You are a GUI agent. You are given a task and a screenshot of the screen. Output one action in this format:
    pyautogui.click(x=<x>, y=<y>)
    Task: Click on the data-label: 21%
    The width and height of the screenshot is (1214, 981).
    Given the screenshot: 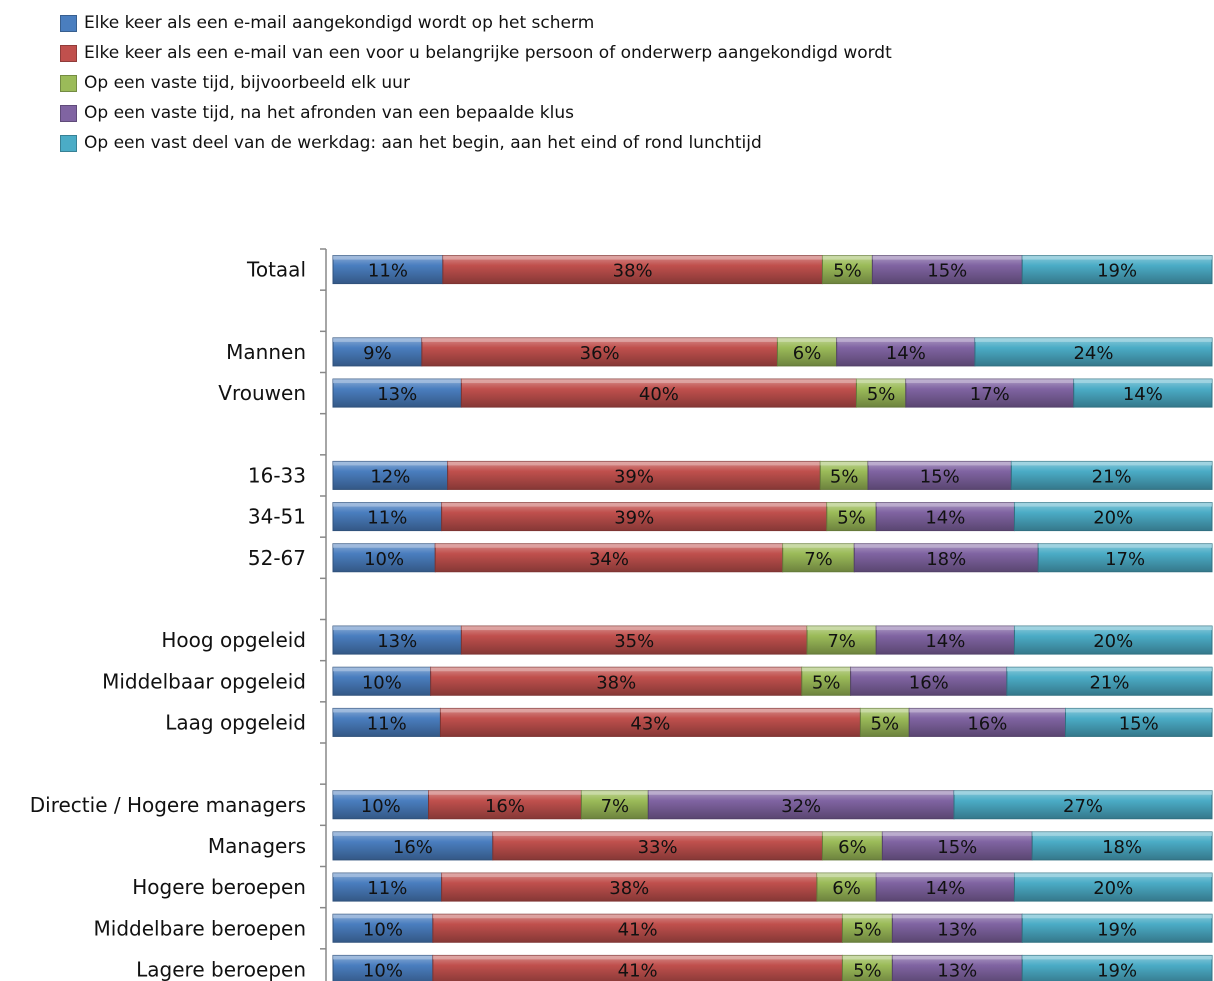 What is the action you would take?
    pyautogui.click(x=1109, y=682)
    